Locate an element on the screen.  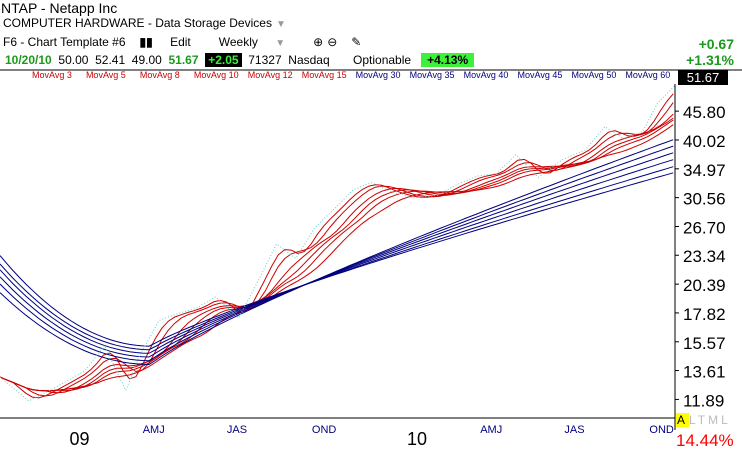
legend-label-ma-8: MovAvg 35 is located at coordinates (432, 75).